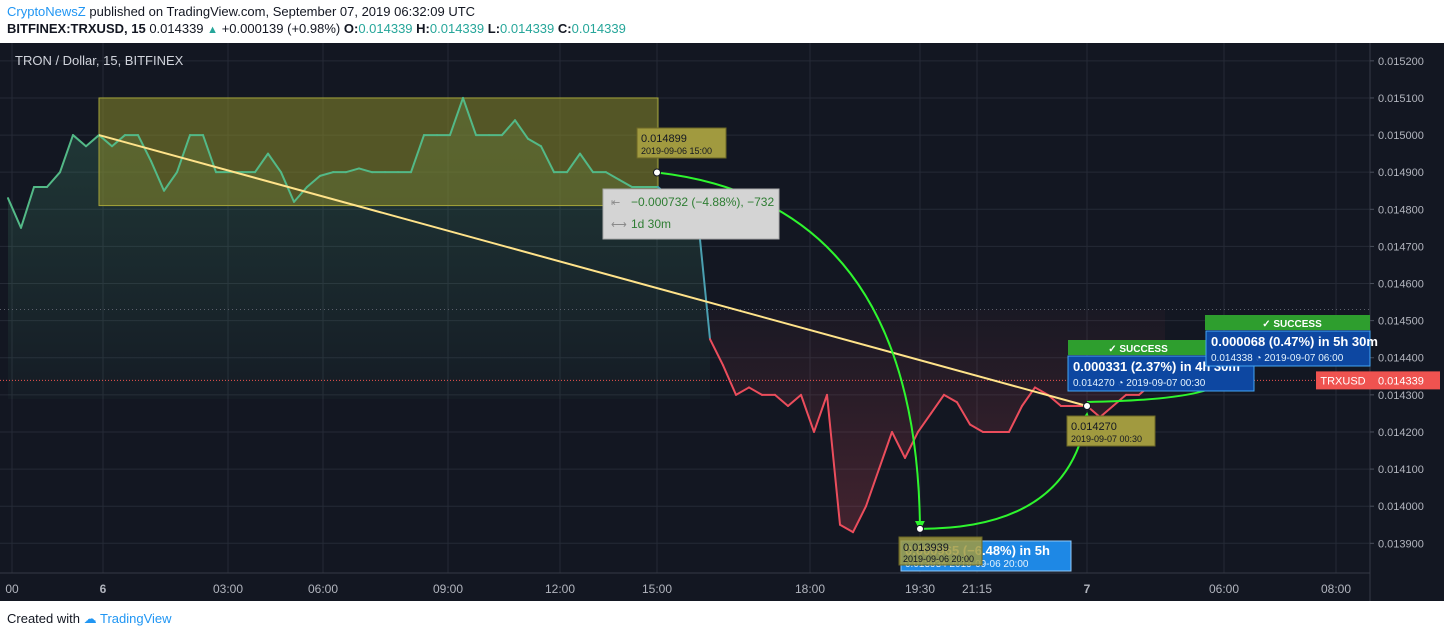 The width and height of the screenshot is (1444, 637). What do you see at coordinates (46, 11) in the screenshot?
I see `brand-link: CryptoNewsZ` at bounding box center [46, 11].